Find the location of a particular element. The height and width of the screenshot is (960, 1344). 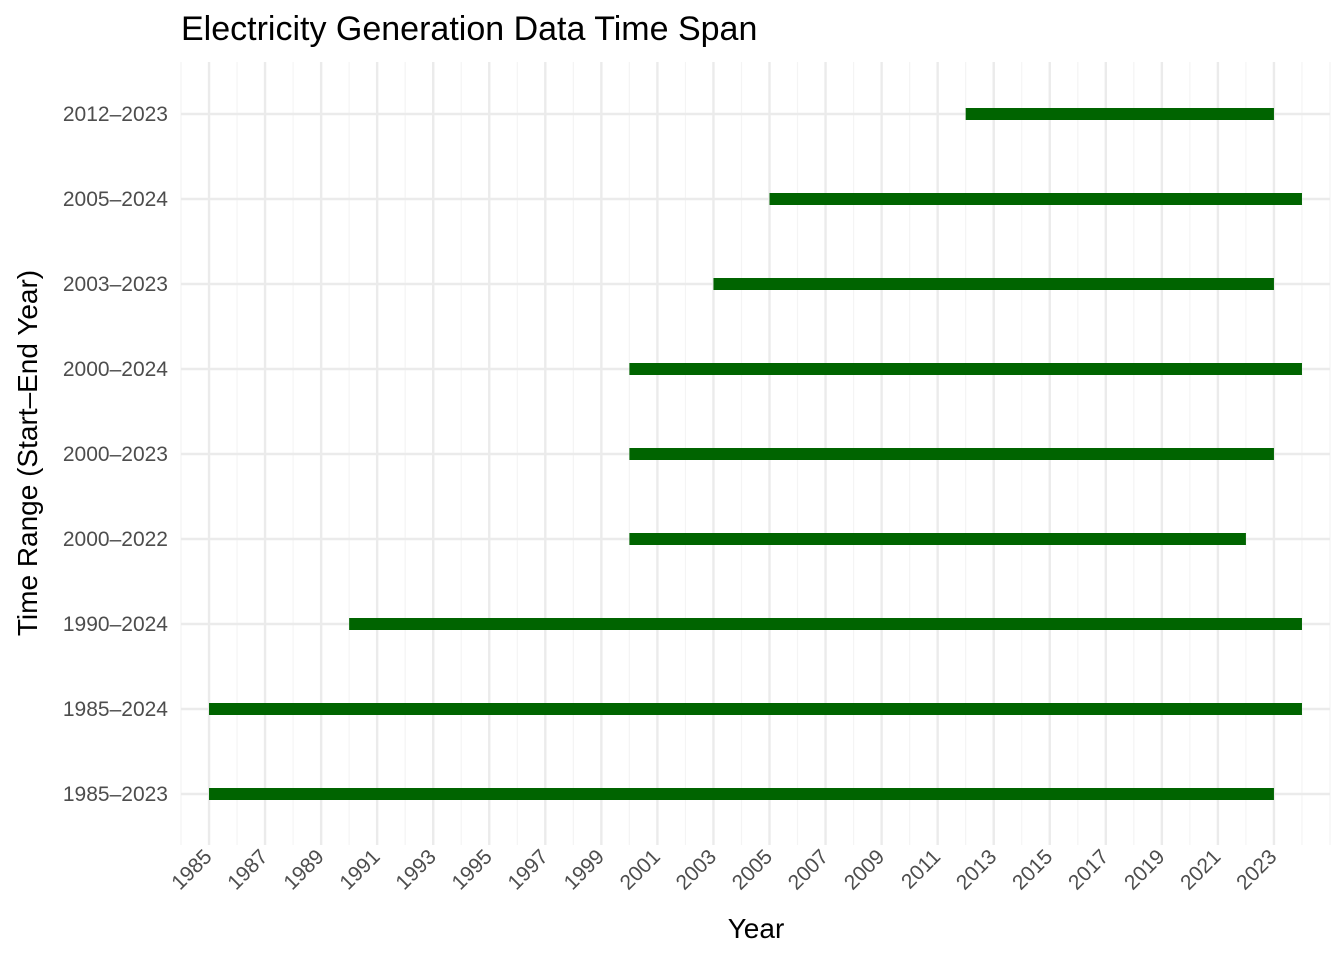

x-tick-label: 1995 is located at coordinates (472, 869).